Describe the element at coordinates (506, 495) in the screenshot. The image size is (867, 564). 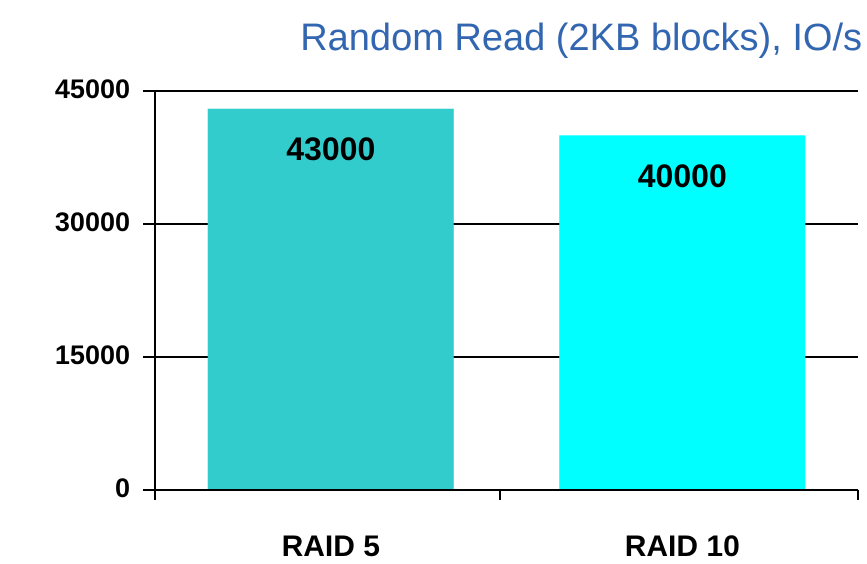
I see `x-axis-ticks` at that location.